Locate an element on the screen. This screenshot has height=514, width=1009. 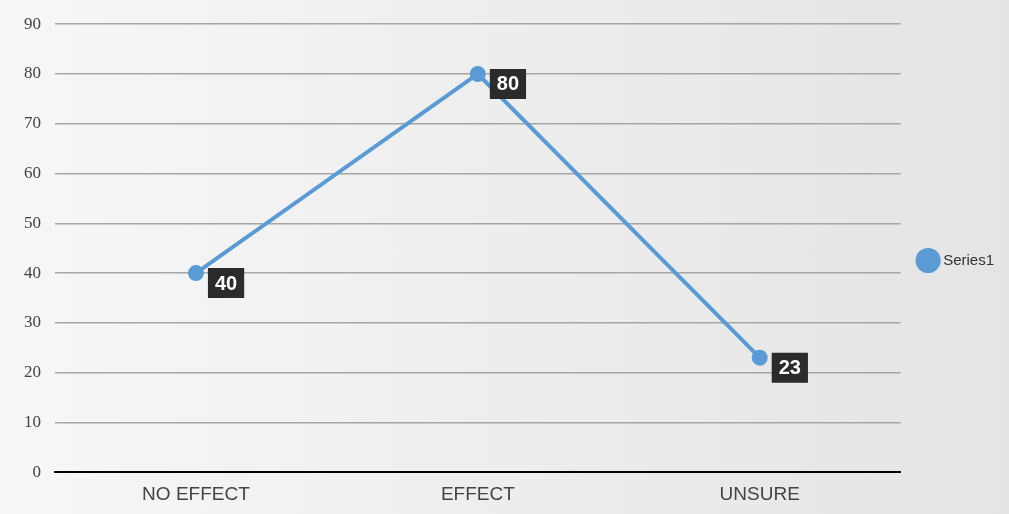
y-tick-label: 70 is located at coordinates (32, 123).